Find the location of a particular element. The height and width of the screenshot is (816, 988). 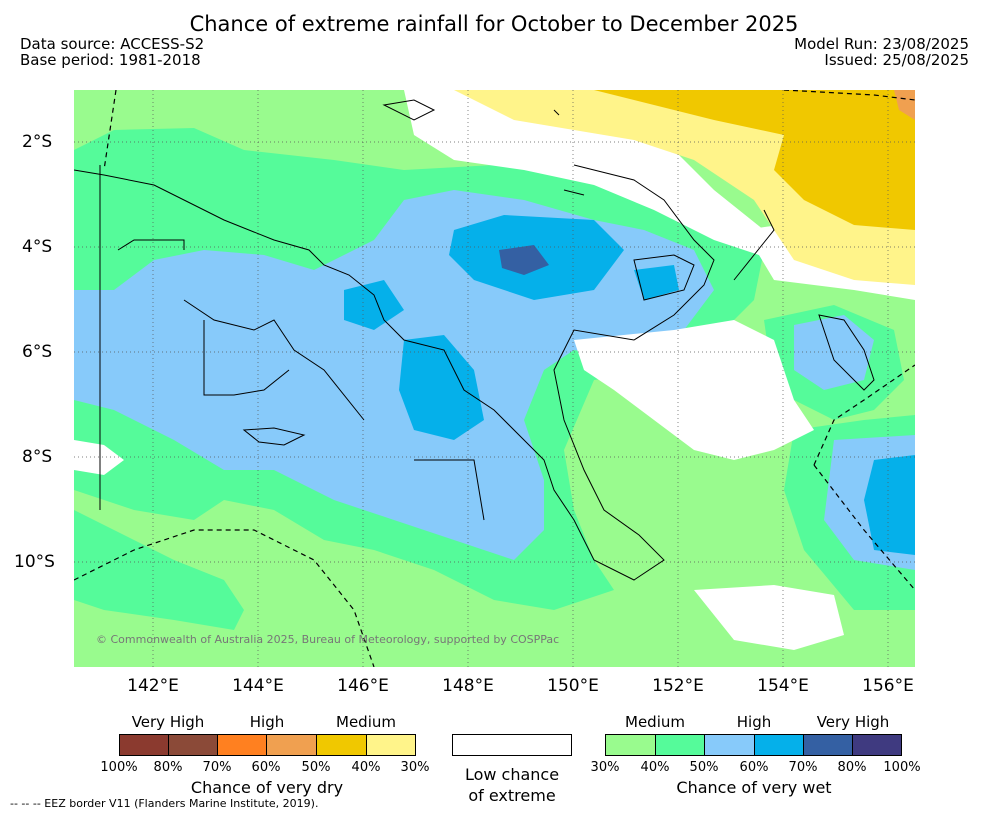

lon-label: 156°E is located at coordinates (888, 686).